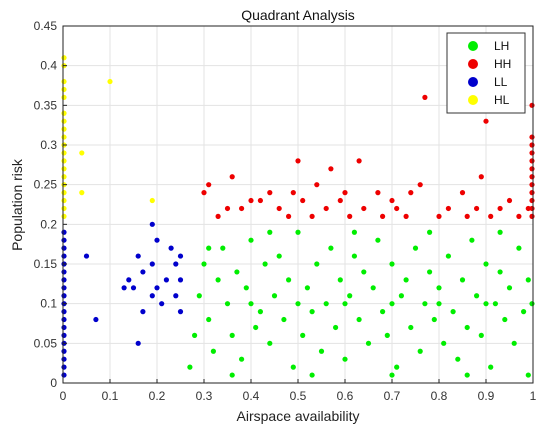 The width and height of the screenshot is (550, 430). Describe the element at coordinates (502, 64) in the screenshot. I see `legend-label-hh: HH` at that location.